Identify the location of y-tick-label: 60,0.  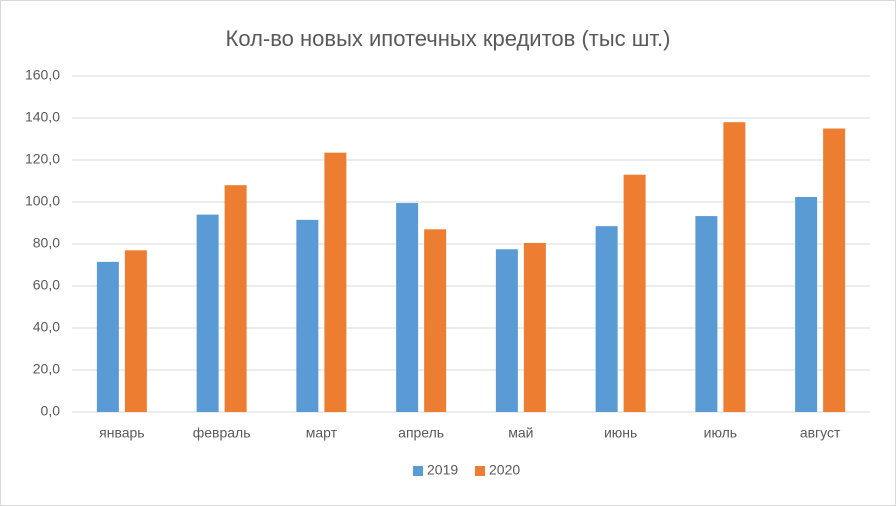
(46, 285).